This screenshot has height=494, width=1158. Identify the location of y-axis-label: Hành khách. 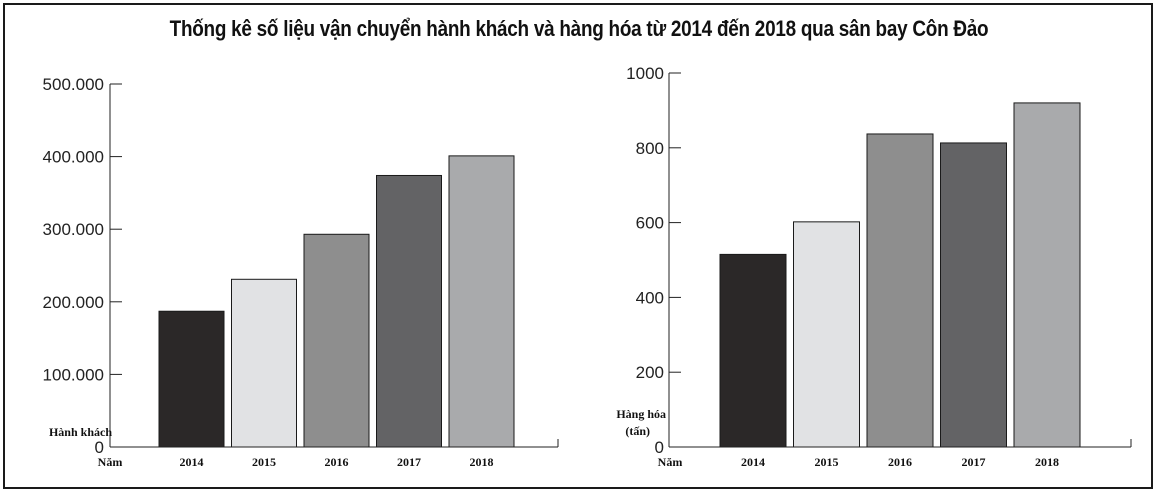
(80, 432).